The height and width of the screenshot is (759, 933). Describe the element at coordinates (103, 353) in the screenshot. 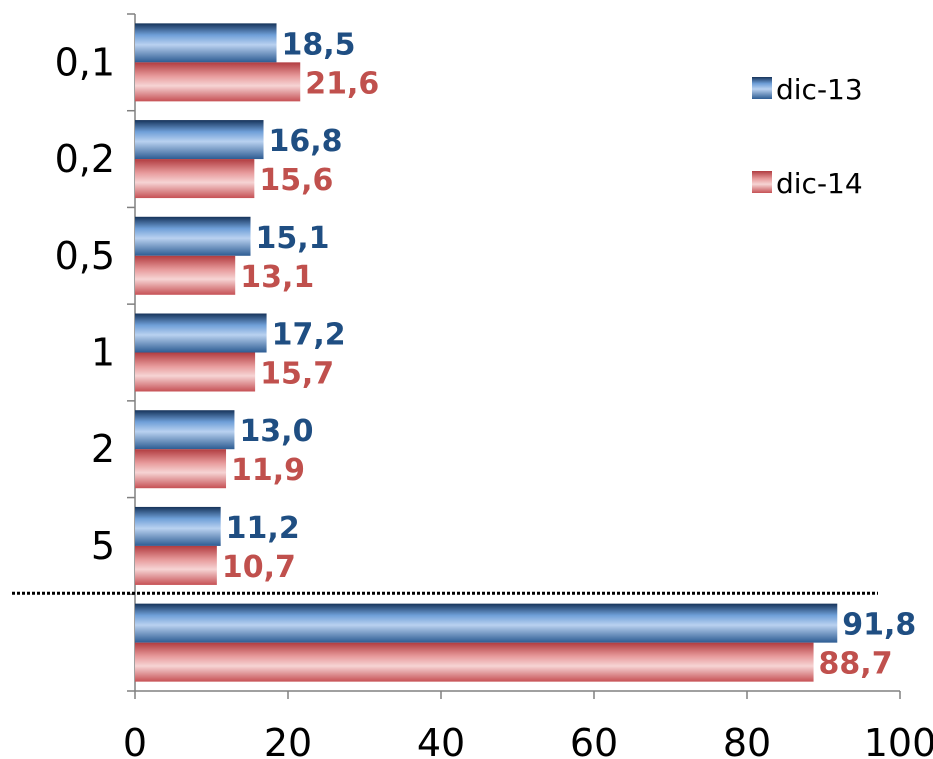

I see `y-tick-label: 1` at that location.